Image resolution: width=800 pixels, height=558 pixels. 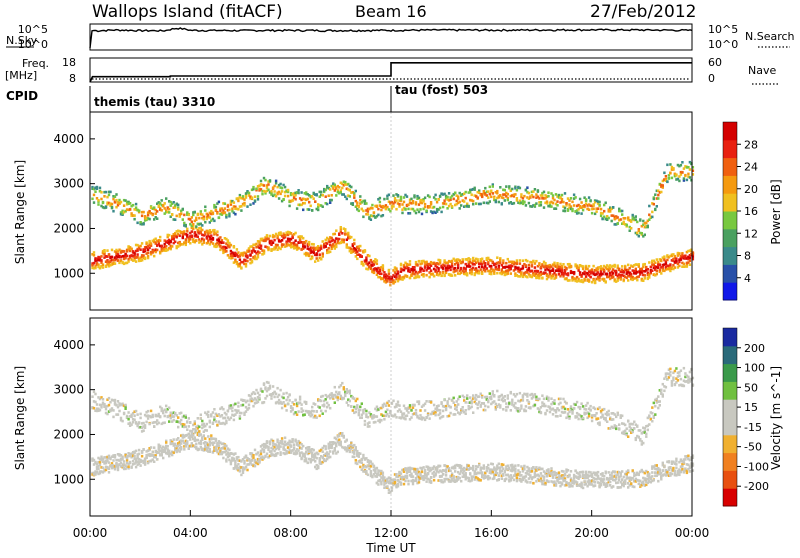 What do you see at coordinates (69, 62) in the screenshot?
I see `freq-tick-high: 18` at bounding box center [69, 62].